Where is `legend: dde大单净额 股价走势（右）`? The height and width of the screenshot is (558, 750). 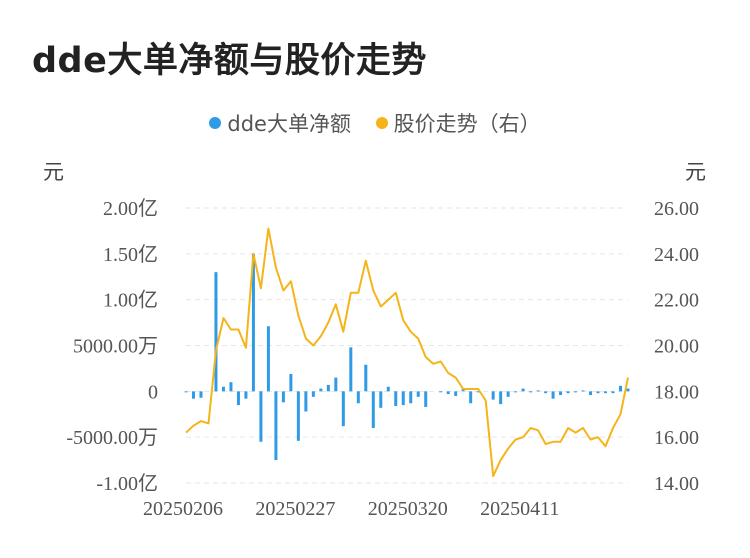
legend: dde大单净额 股价走势（右） is located at coordinates (375, 123).